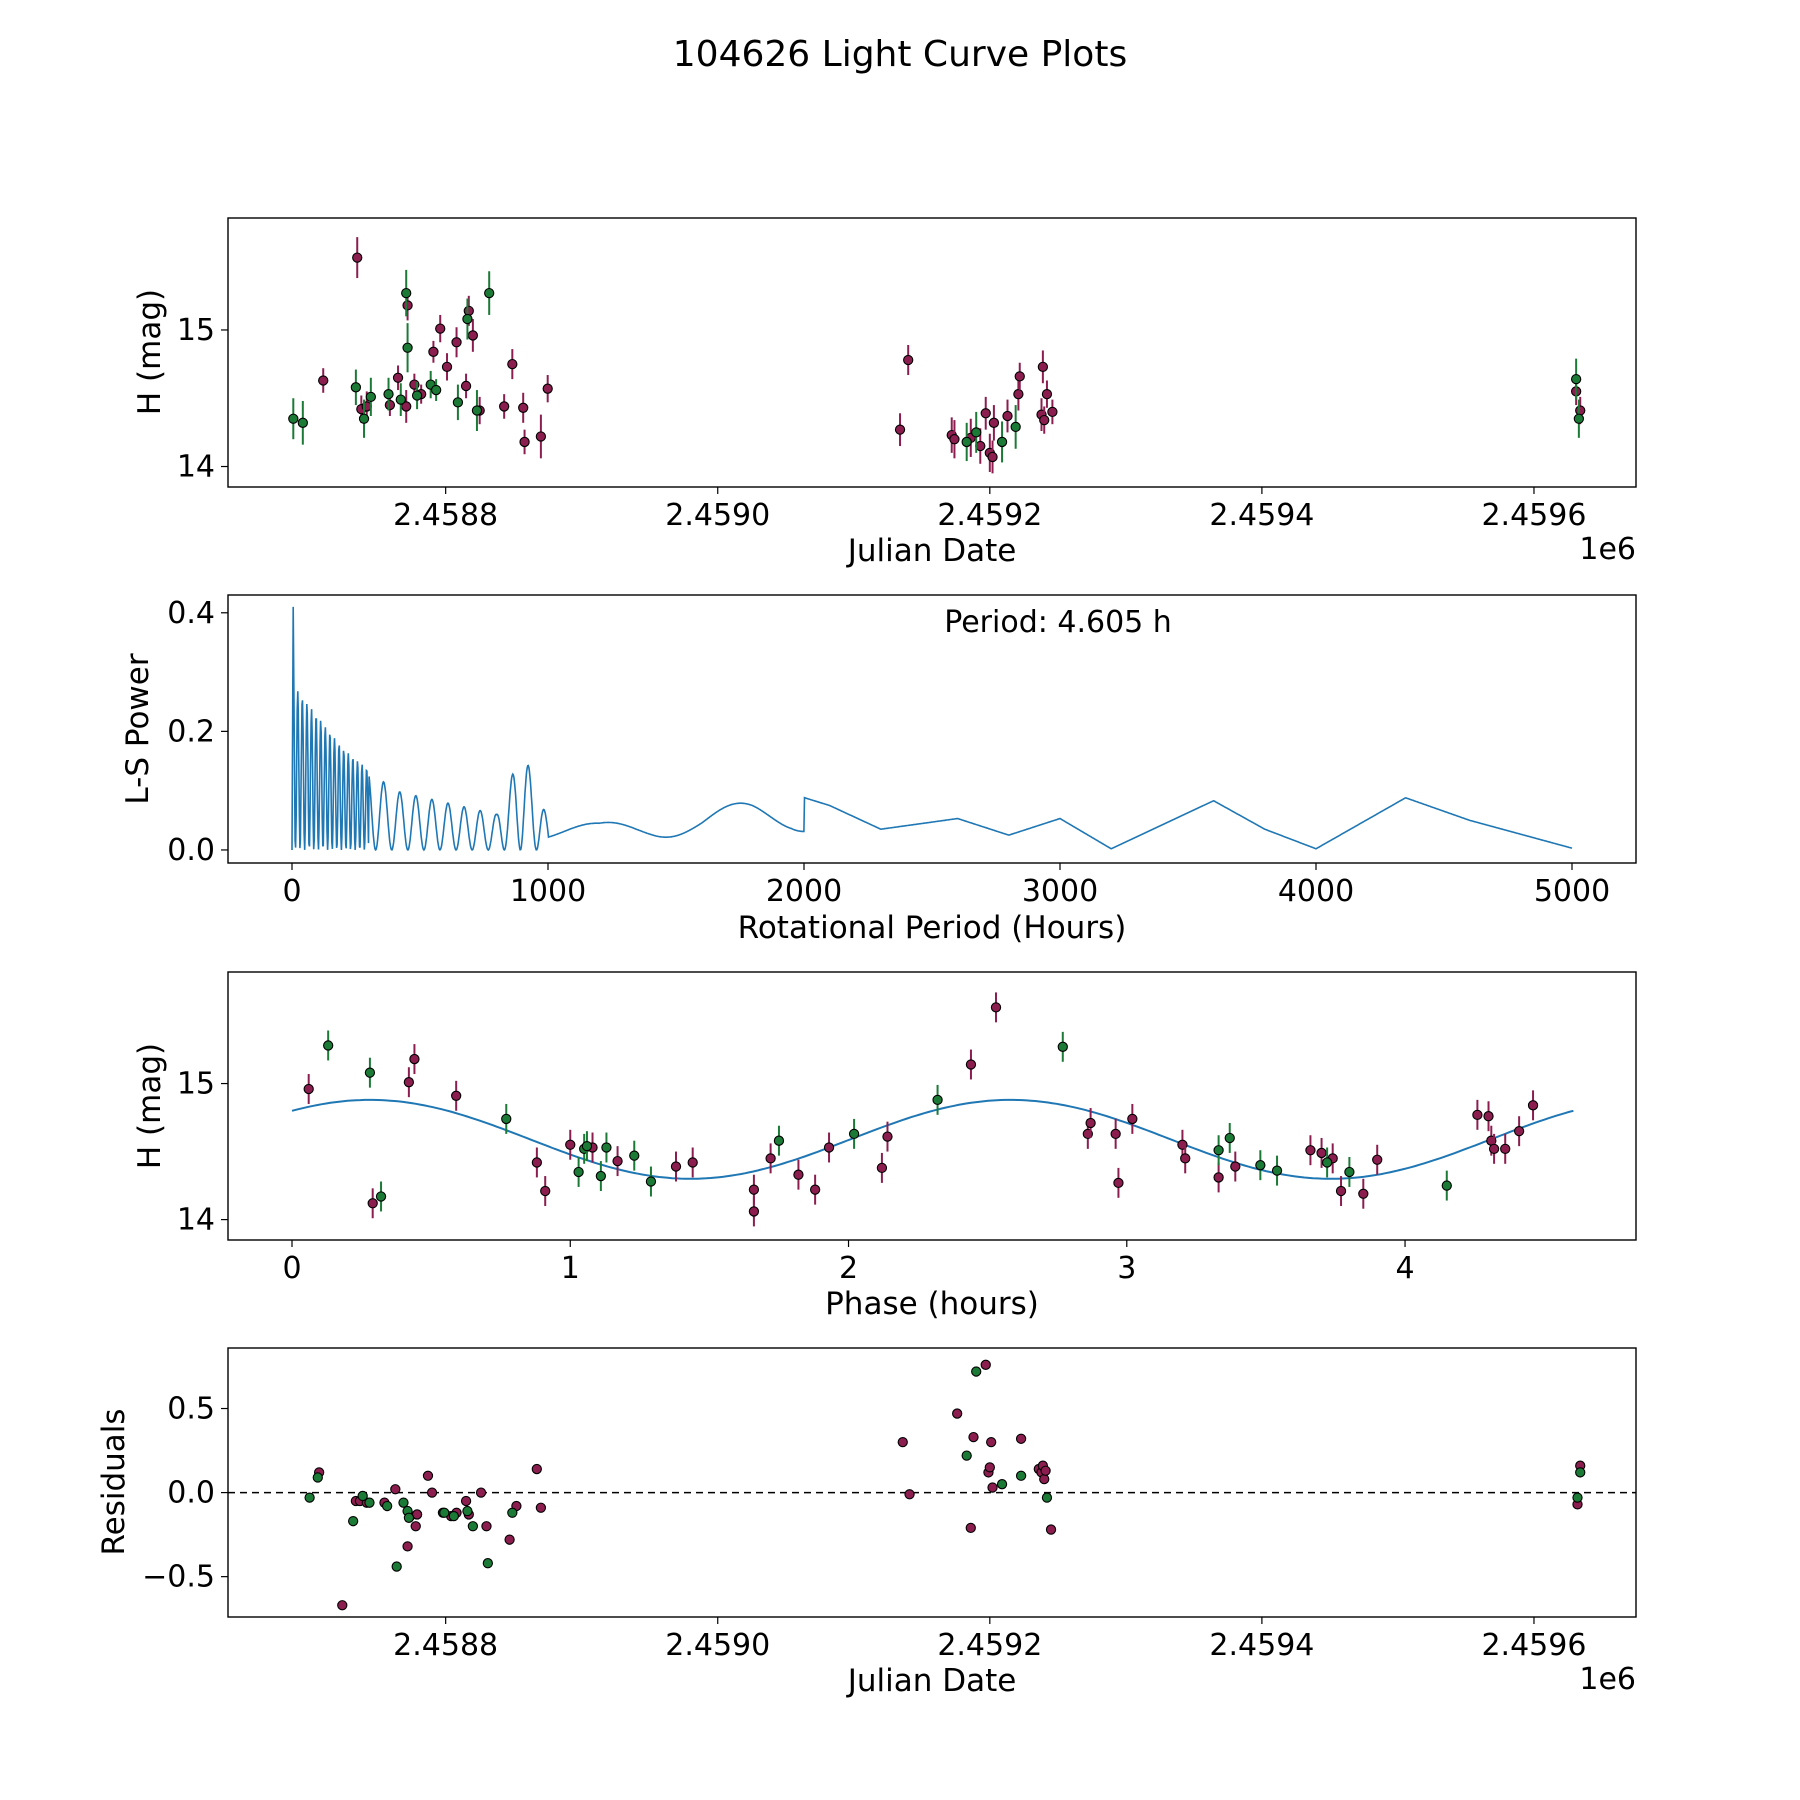  What do you see at coordinates (1607, 549) in the screenshot?
I see `lightcurve-offset-label: 1e6` at bounding box center [1607, 549].